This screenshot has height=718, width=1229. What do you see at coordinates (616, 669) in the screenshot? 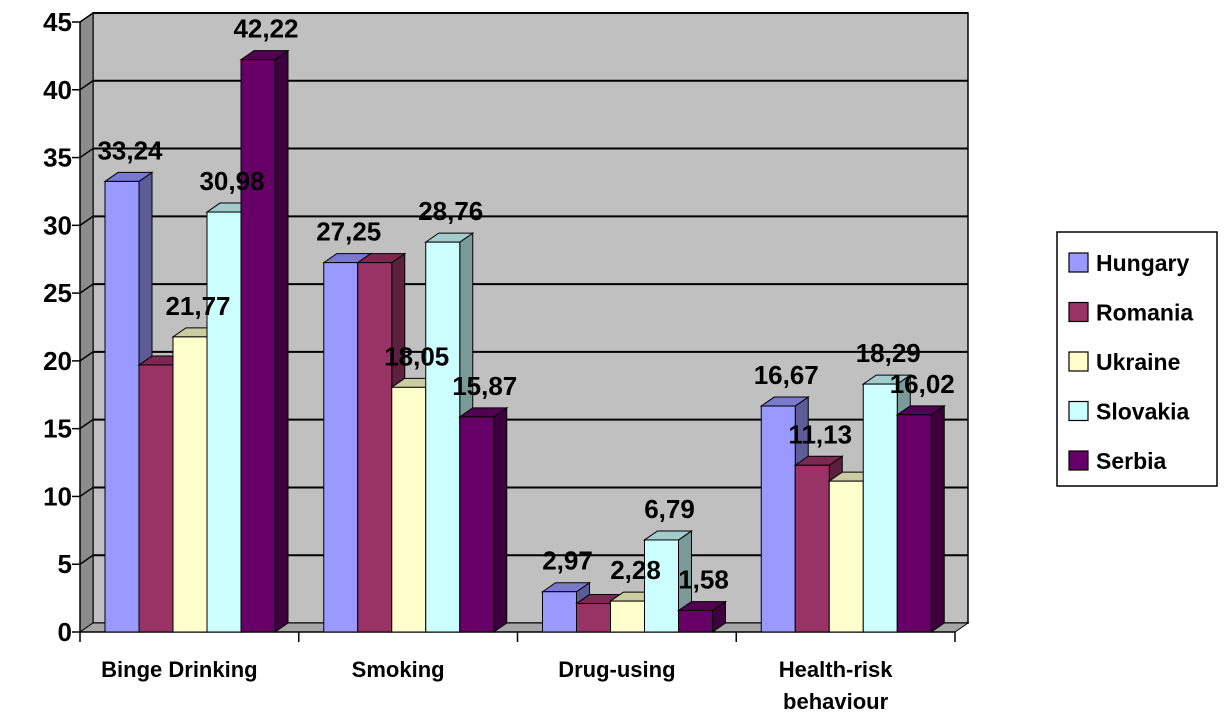
I see `x-category-label: Drug-using` at bounding box center [616, 669].